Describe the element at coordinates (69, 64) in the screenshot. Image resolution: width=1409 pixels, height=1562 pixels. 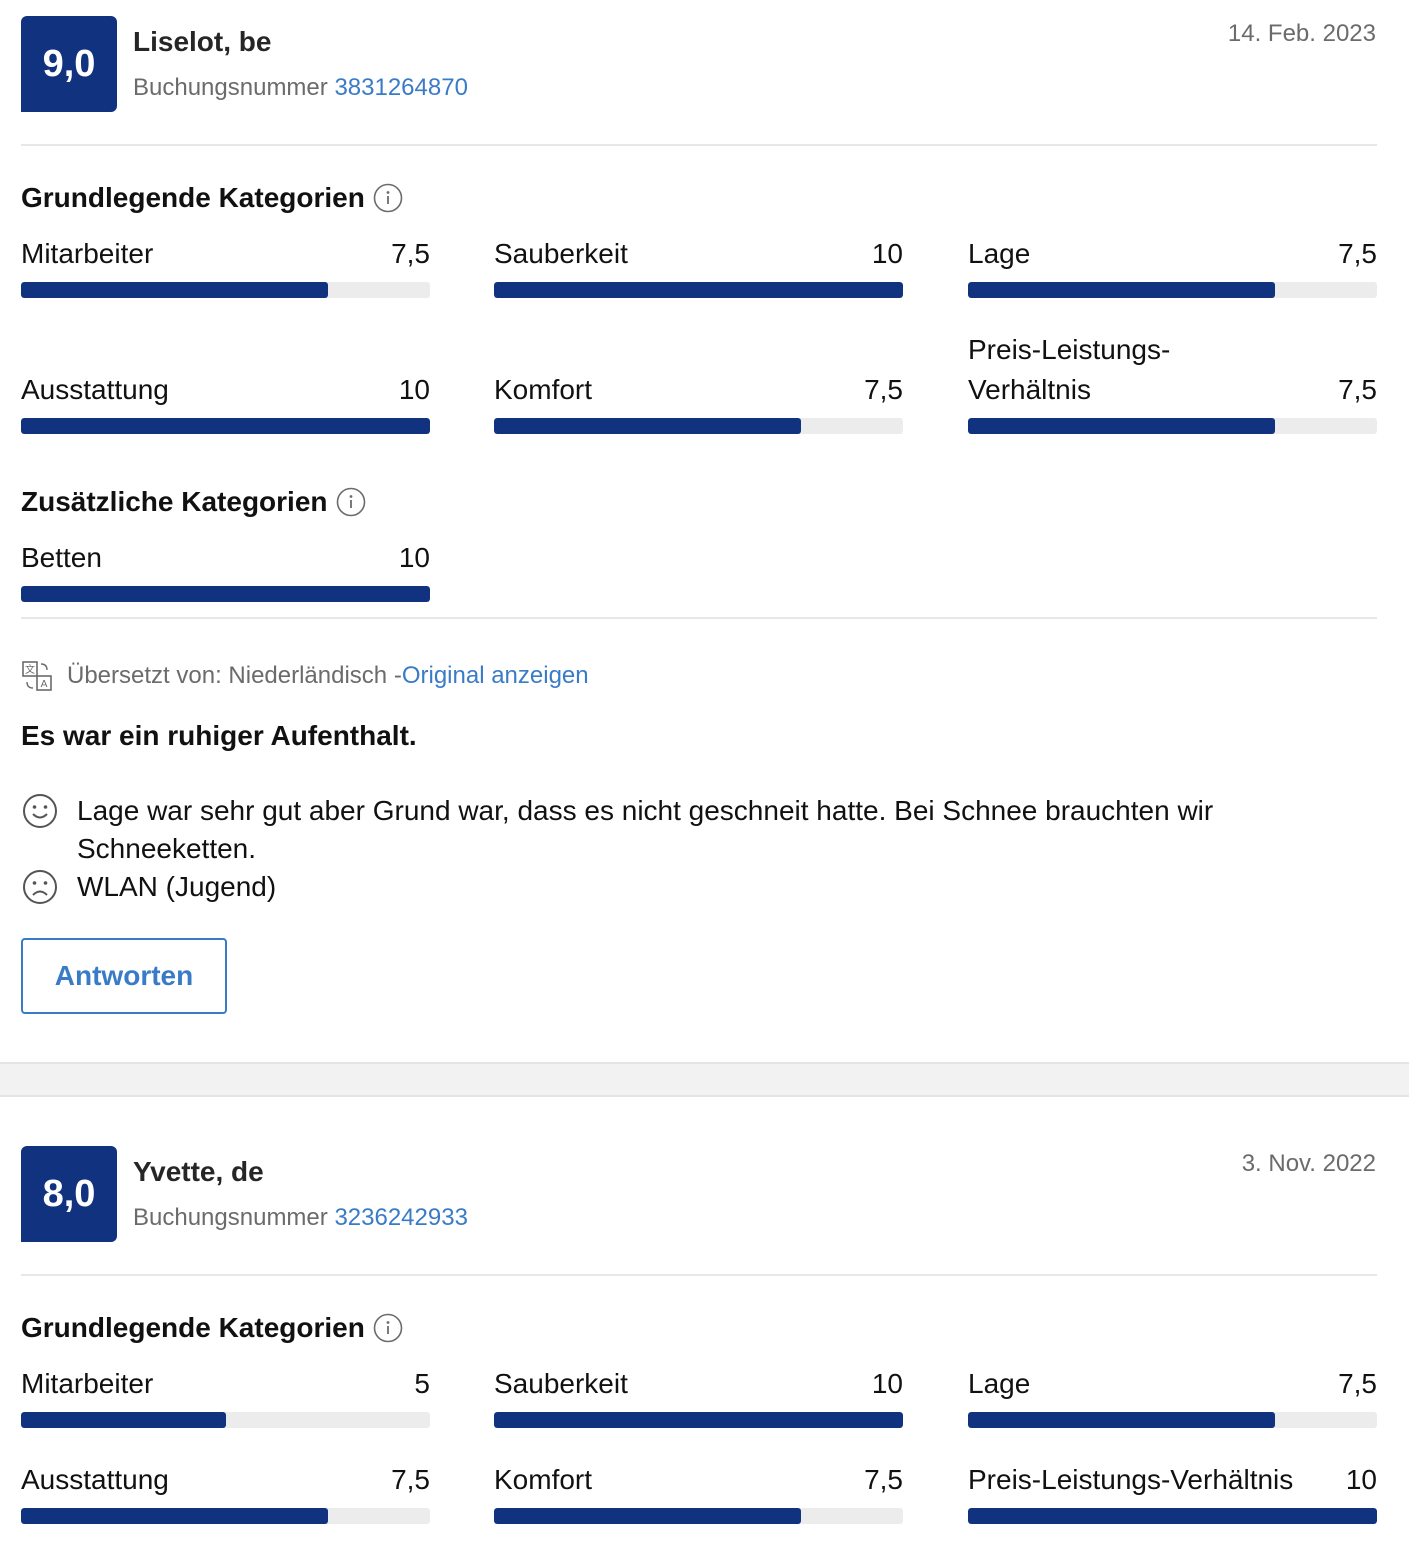
I see `score-badge: 9,0` at that location.